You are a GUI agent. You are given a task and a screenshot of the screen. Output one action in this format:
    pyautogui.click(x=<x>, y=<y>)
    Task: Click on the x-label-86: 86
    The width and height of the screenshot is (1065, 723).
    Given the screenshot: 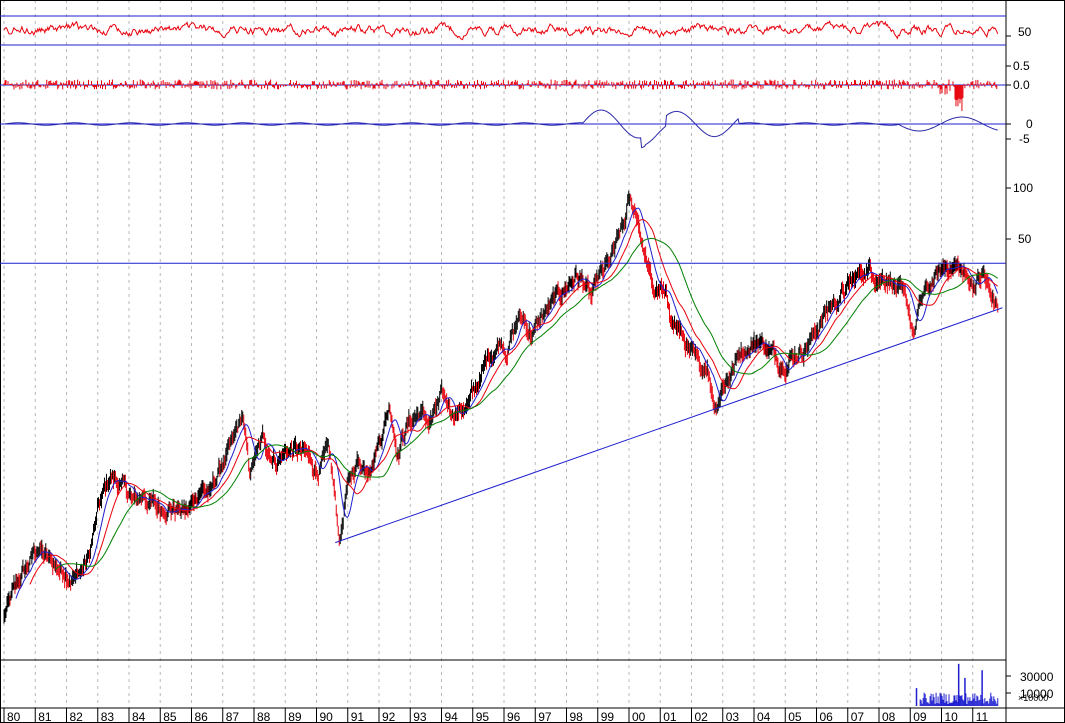 What is the action you would take?
    pyautogui.click(x=202, y=716)
    